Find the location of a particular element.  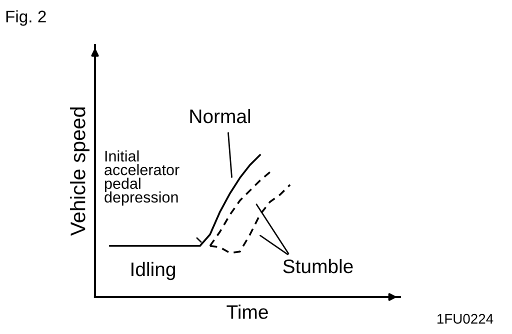

text: 1FU0224 is located at coordinates (465, 319).